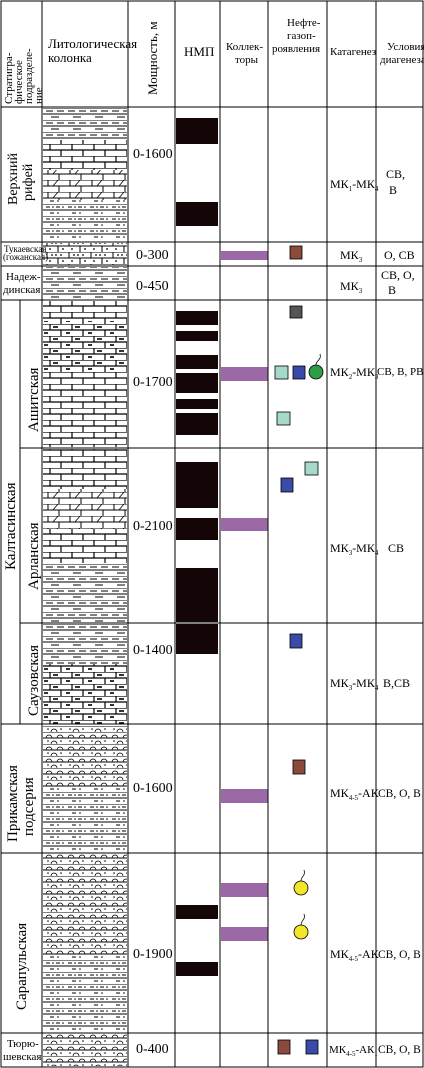  Describe the element at coordinates (316, 372) in the screenshot. I see `show-green-drop` at that location.